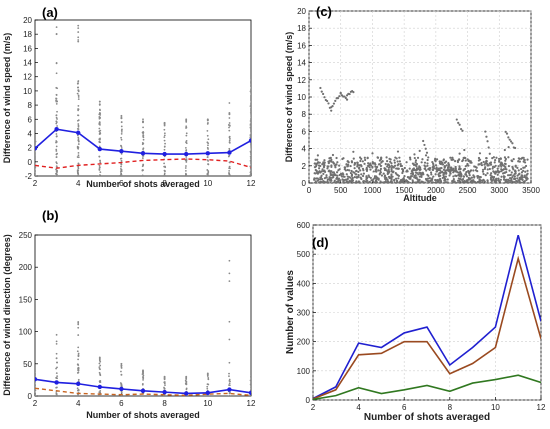  Describe the element at coordinates (164, 403) in the screenshot. I see `x-tick-label: 8` at that location.